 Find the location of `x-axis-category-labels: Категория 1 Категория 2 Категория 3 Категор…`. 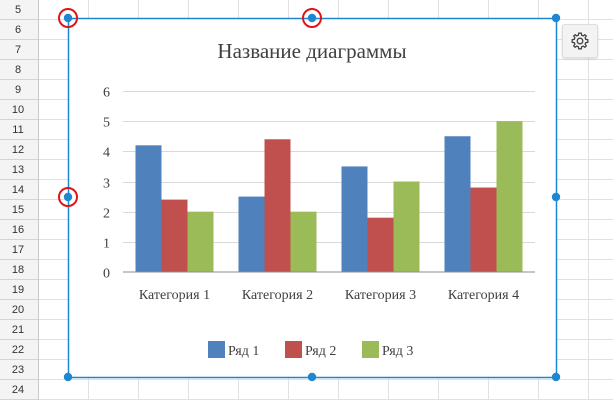

x-axis-category-labels: Категория 1 Категория 2 Категория 3 Категор… is located at coordinates (329, 295).